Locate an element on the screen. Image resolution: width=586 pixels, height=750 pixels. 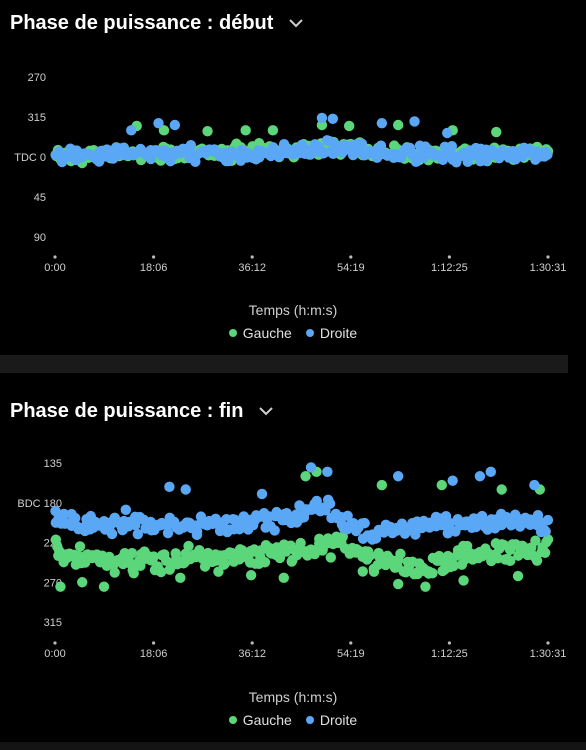
chart-header: Phase de puissance : début is located at coordinates (157, 23).